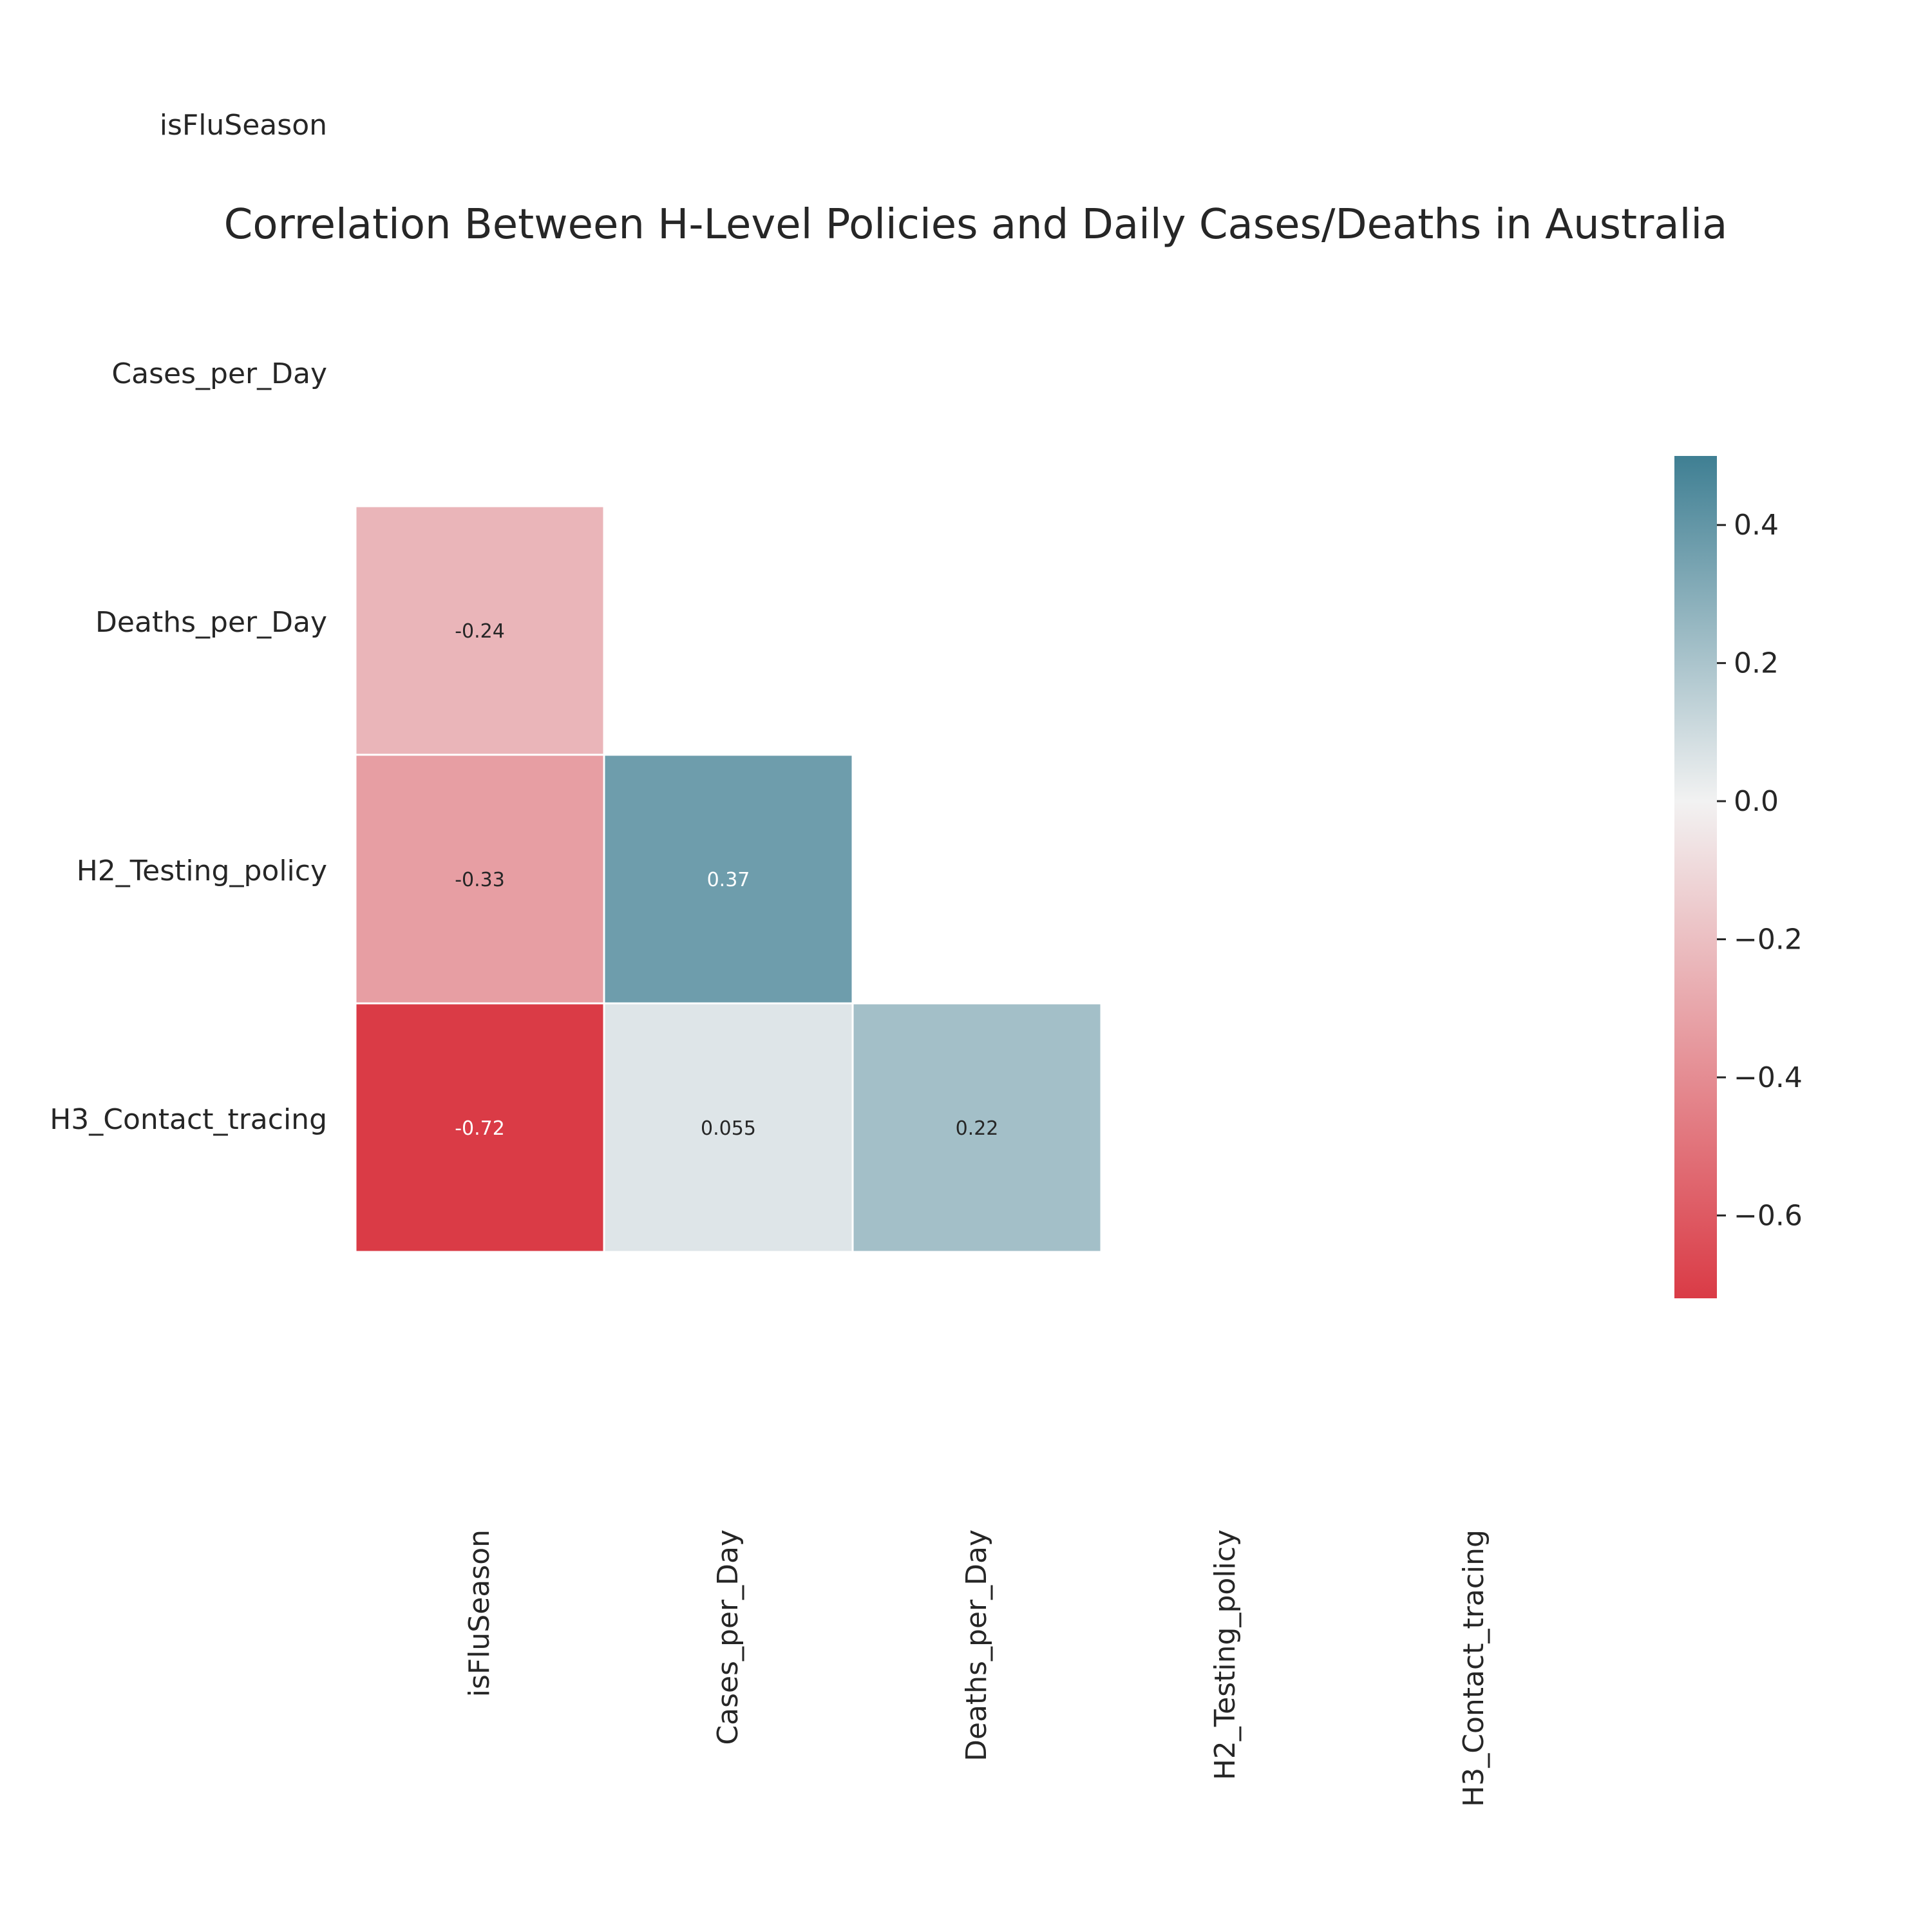 This screenshot has width=1932, height=1932. I want to click on colorbar-tick-label: −0.4, so click(1768, 1077).